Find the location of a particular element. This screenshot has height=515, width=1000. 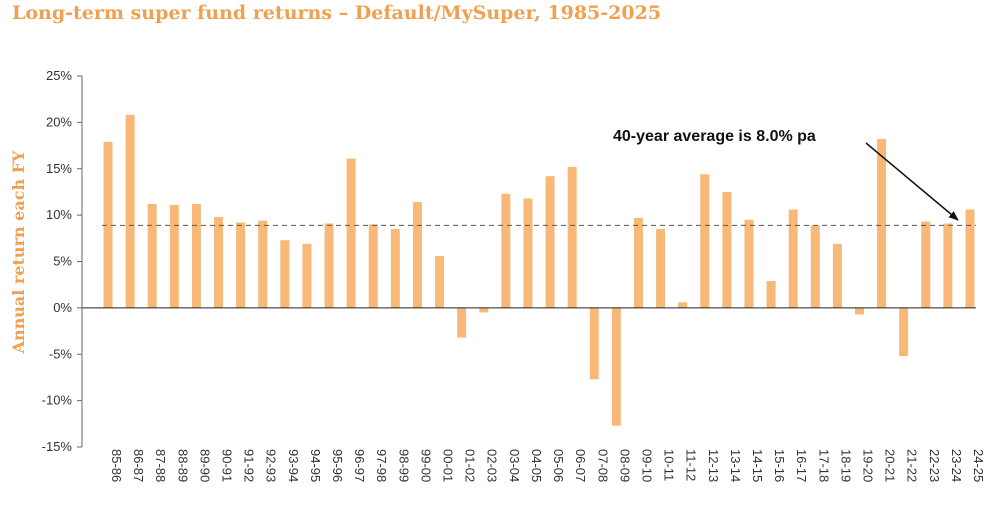

y-tick-label: -5% is located at coordinates (61, 353).